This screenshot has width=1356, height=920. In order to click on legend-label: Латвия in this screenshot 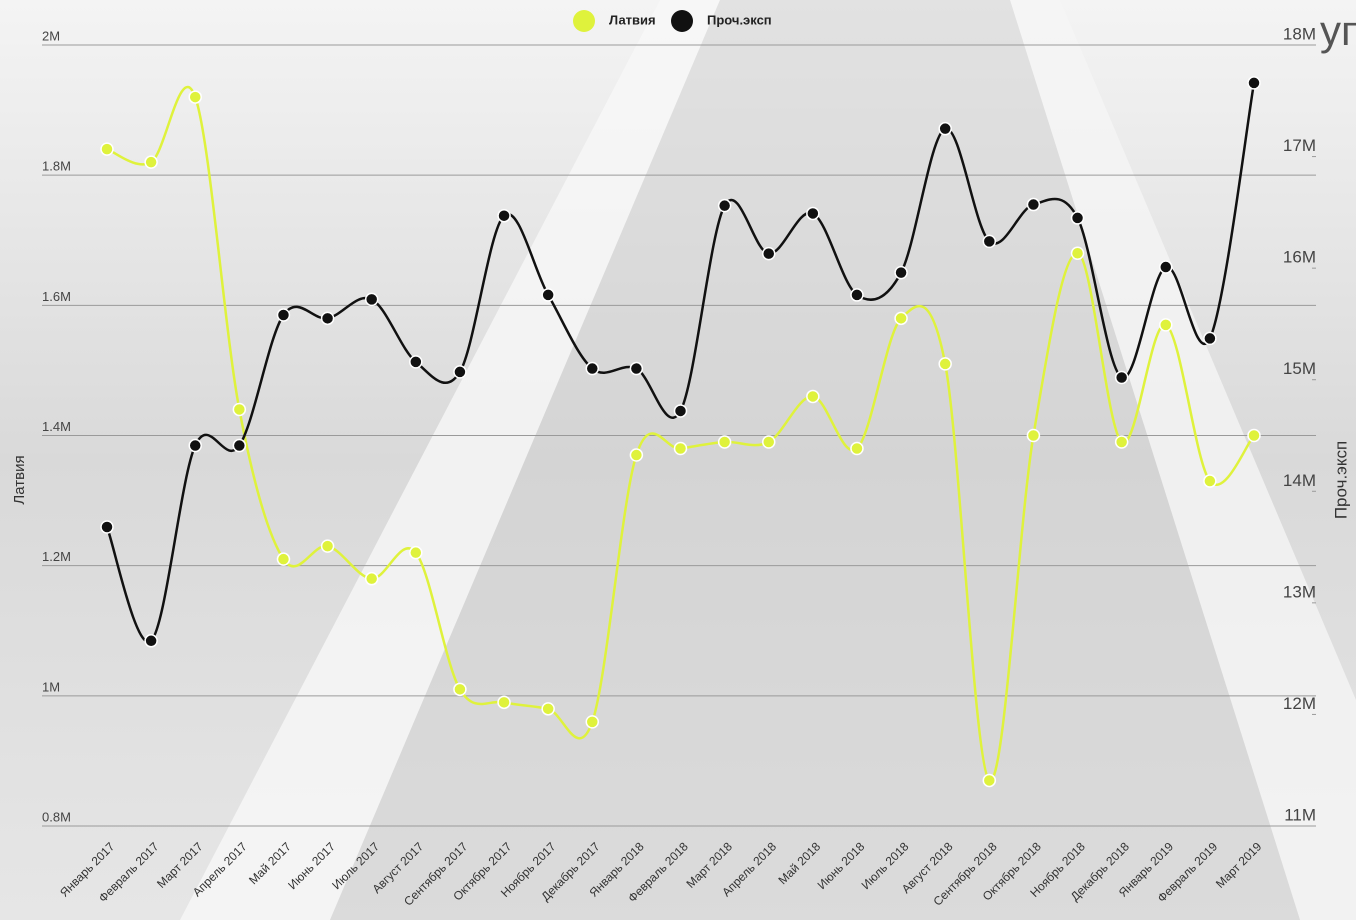, I will do `click(632, 19)`.